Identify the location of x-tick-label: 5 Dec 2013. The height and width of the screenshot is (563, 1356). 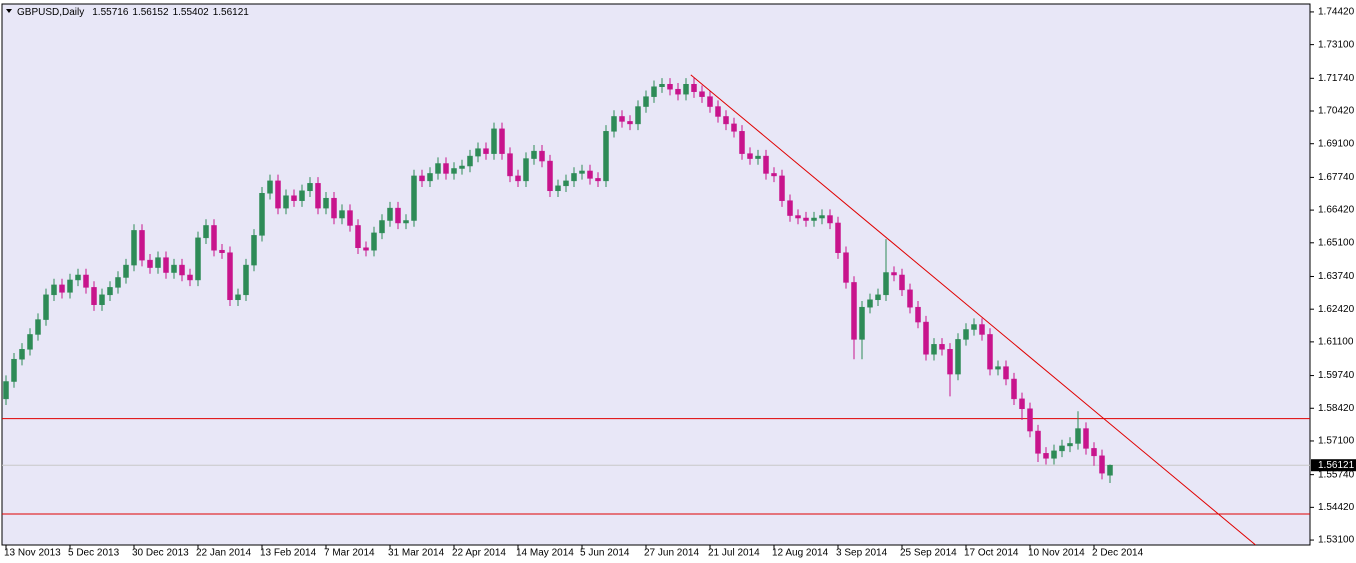
(94, 553).